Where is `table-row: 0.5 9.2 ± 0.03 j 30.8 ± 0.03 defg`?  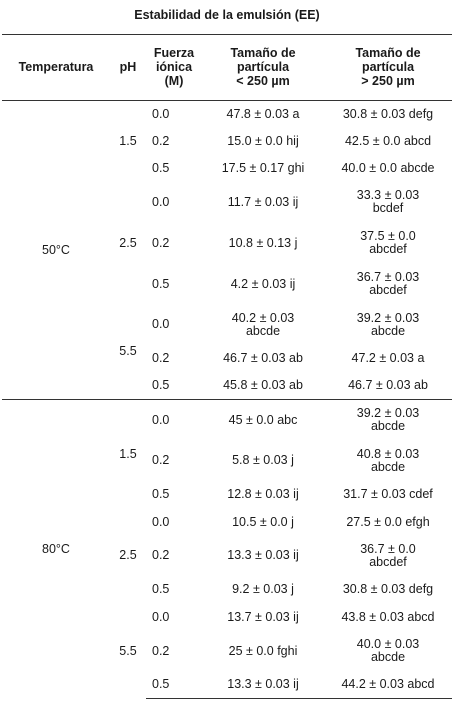
table-row: 0.5 9.2 ± 0.03 j 30.8 ± 0.03 defg is located at coordinates (227, 589).